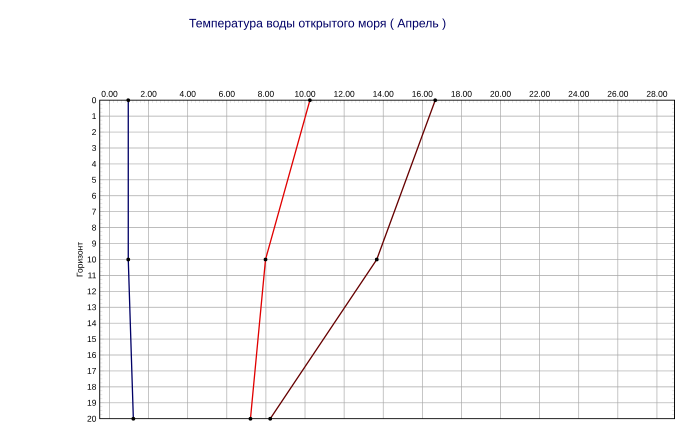 Image resolution: width=675 pixels, height=425 pixels. I want to click on y-tick-label: 12, so click(92, 291).